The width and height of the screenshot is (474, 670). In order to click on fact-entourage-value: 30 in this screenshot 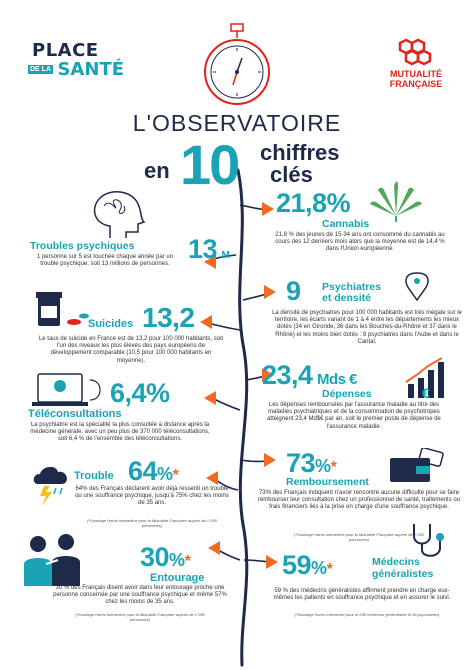, I will do `click(155, 557)`.